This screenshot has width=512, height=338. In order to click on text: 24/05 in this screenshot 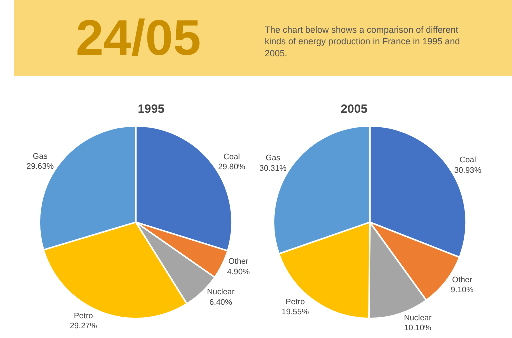, I will do `click(139, 38)`.